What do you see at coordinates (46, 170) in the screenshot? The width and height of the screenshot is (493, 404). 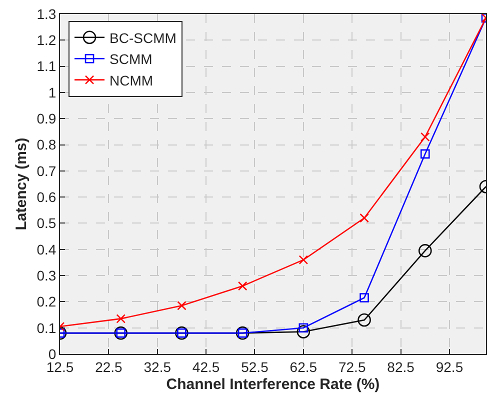 I see `y-tick-label: 0.7` at bounding box center [46, 170].